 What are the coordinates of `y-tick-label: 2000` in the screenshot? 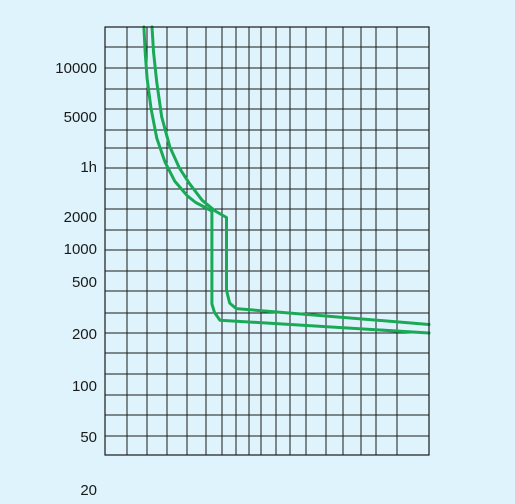 It's located at (80, 217).